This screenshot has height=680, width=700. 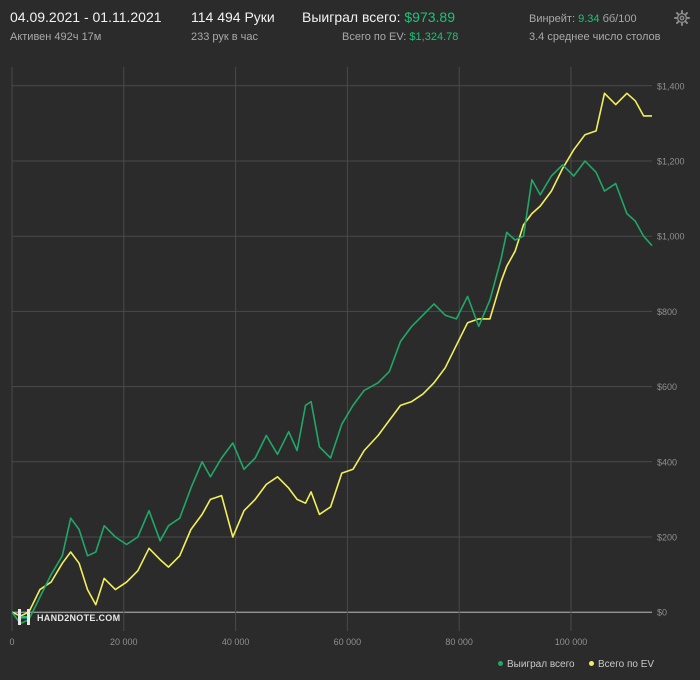 I want to click on ev-total: Всего по EV: $1,324.78, so click(x=400, y=37).